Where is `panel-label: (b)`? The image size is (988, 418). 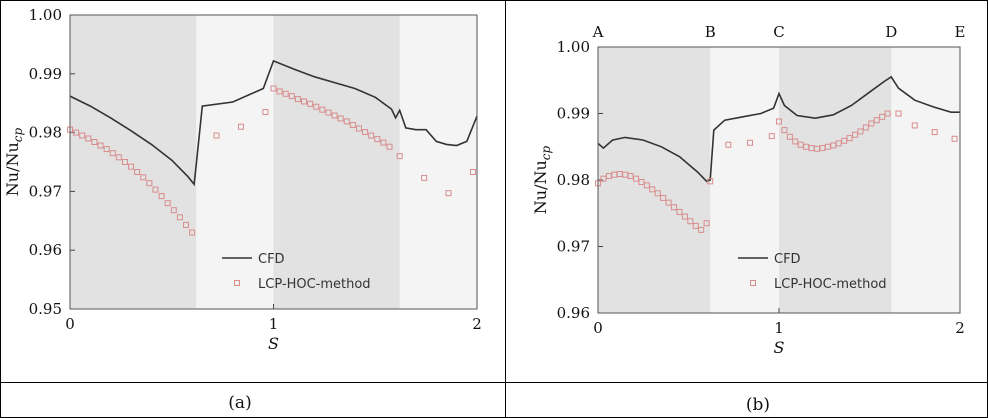
panel-label: (b) is located at coordinates (758, 405).